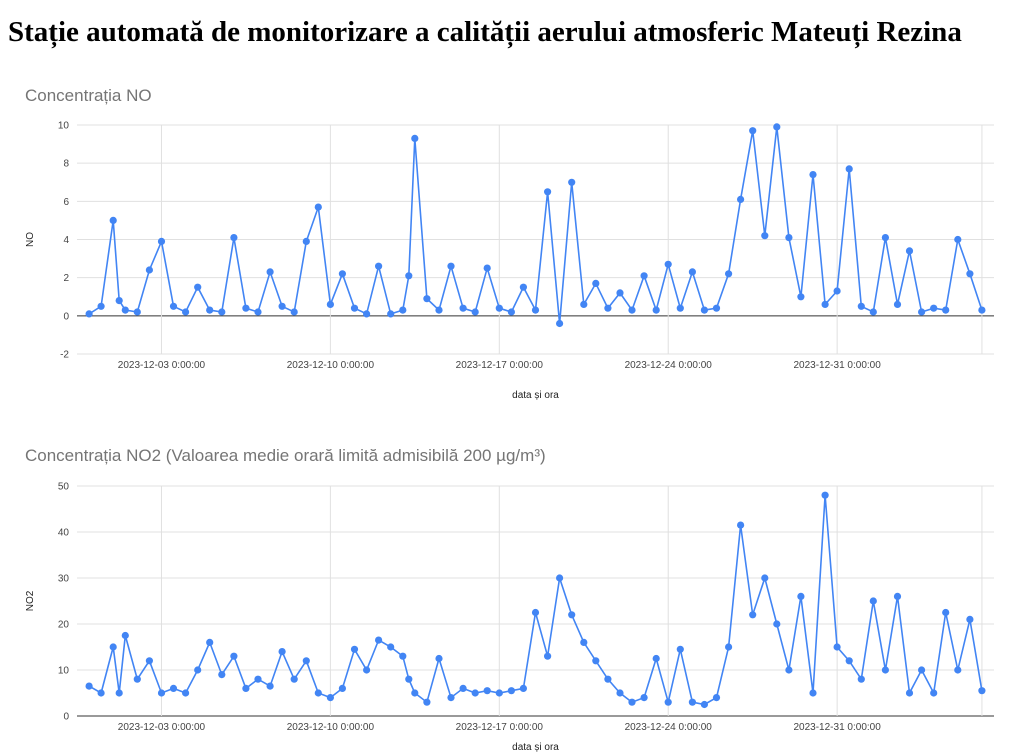 This screenshot has width=1024, height=756. Describe the element at coordinates (66, 278) in the screenshot. I see `no-y-tick-label: 2` at that location.